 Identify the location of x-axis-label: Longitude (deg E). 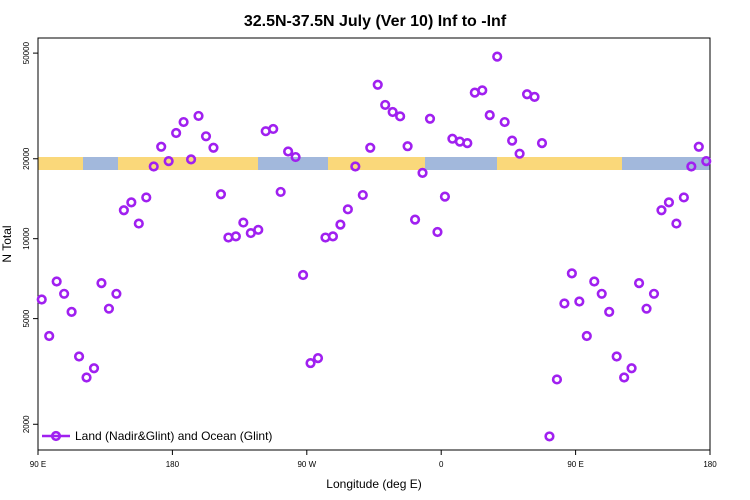
(373, 484).